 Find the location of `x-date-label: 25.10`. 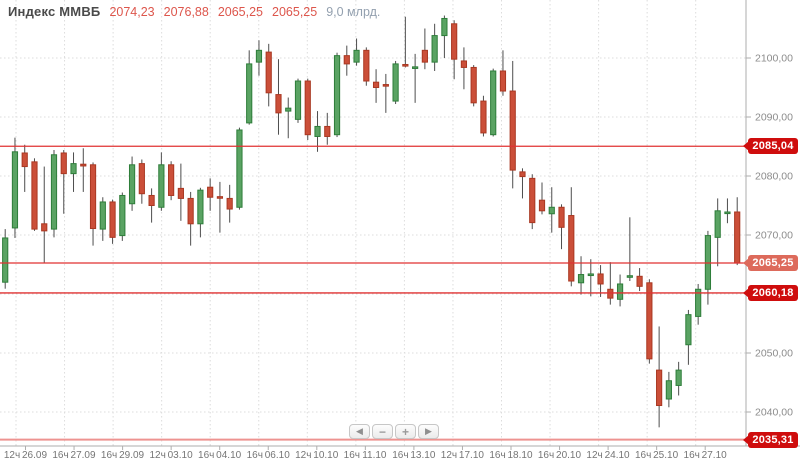

x-date-label: 25.10 is located at coordinates (665, 455).